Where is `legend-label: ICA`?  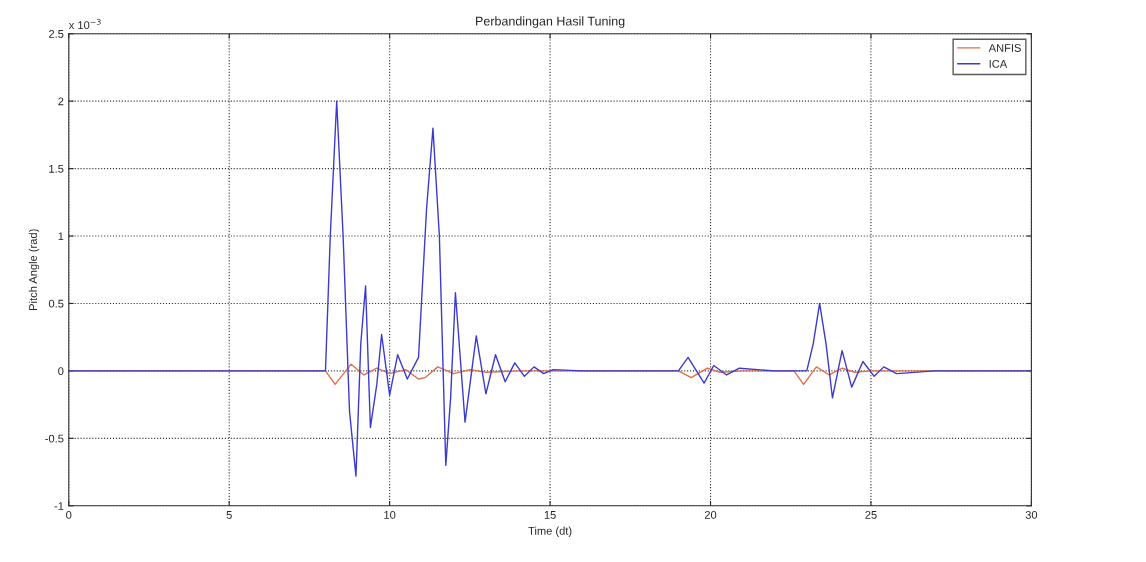 legend-label: ICA is located at coordinates (998, 63).